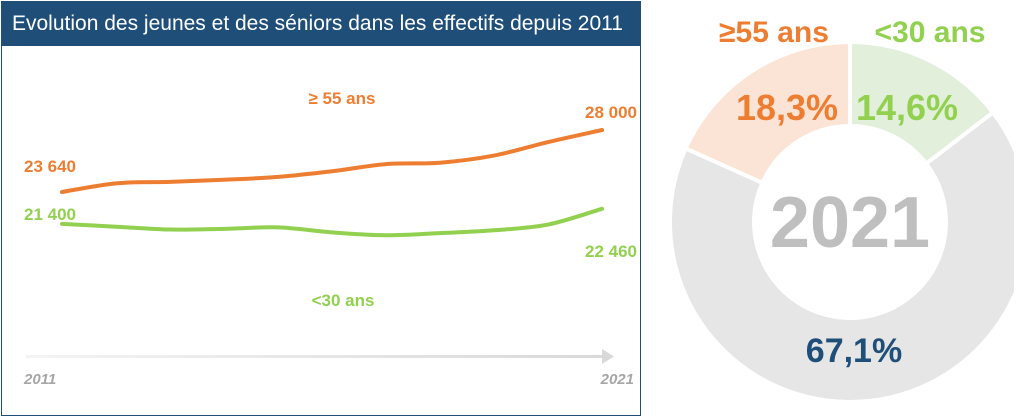 The image size is (1024, 418). I want to click on pie-legend-label-seniors: ≥55 ans, so click(774, 32).